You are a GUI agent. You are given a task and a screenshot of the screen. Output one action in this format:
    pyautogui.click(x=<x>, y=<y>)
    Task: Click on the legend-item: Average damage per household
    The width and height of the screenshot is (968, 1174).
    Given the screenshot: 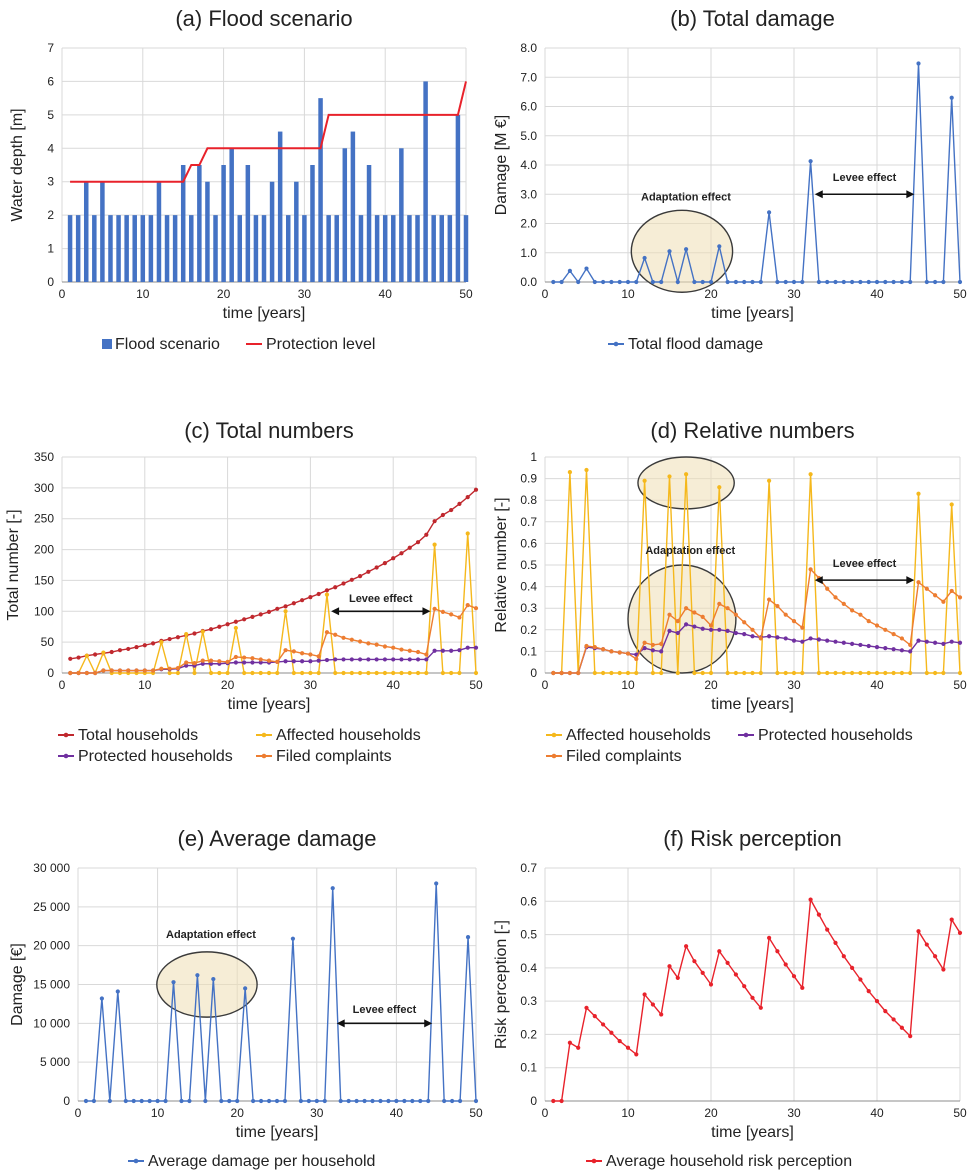 What is the action you would take?
    pyautogui.click(x=251, y=1161)
    